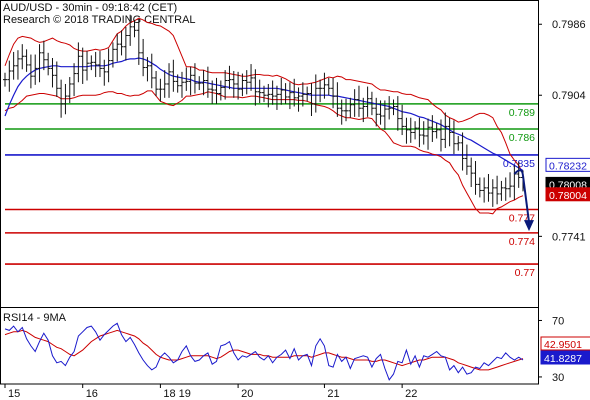 Image resolution: width=590 pixels, height=400 pixels. I want to click on level-label: 0.774, so click(522, 242).